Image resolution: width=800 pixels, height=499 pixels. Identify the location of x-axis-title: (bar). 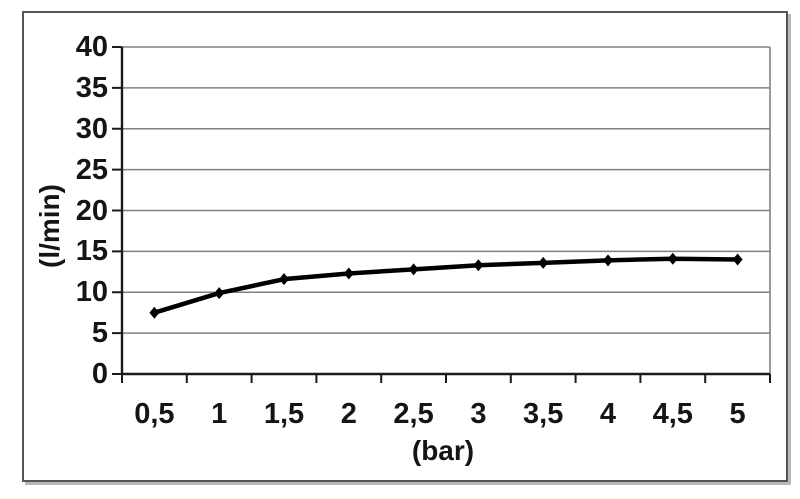
(443, 450).